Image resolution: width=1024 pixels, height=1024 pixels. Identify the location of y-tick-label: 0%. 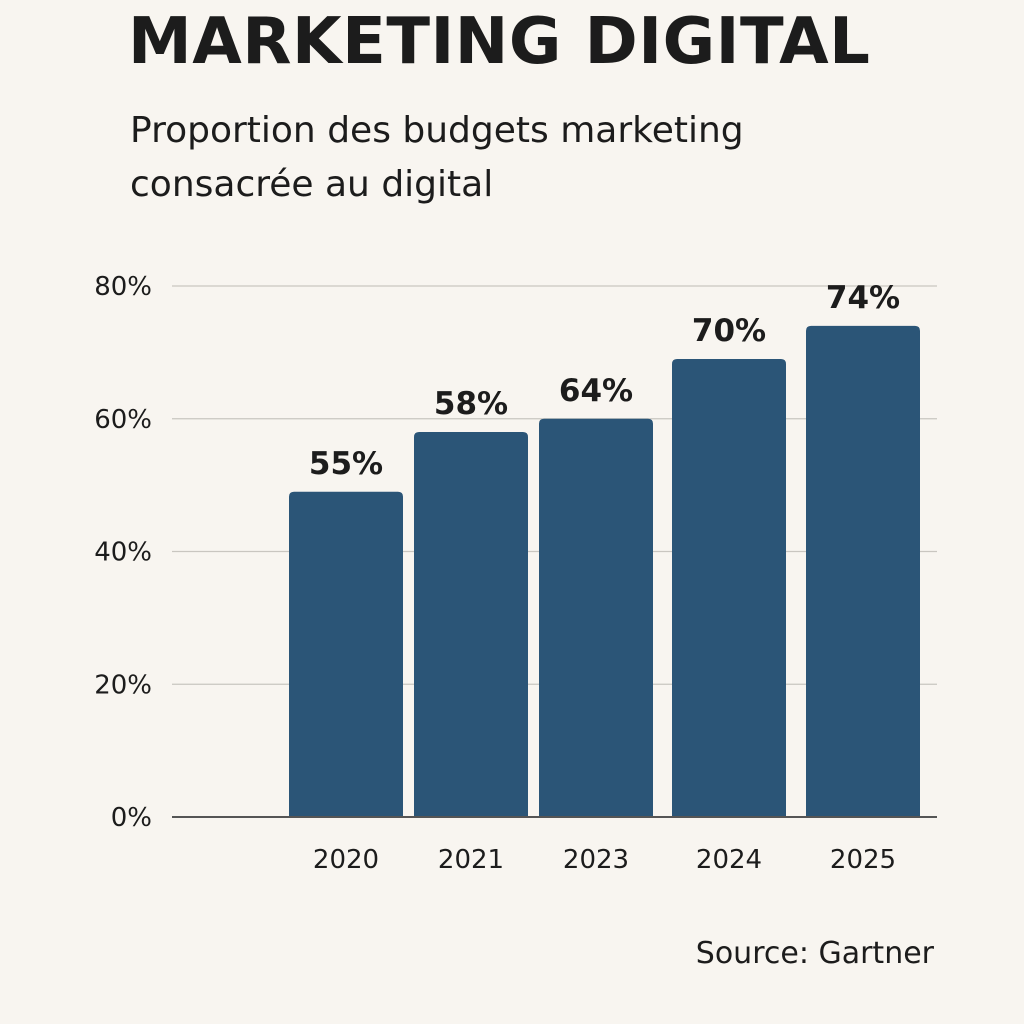
(131, 818).